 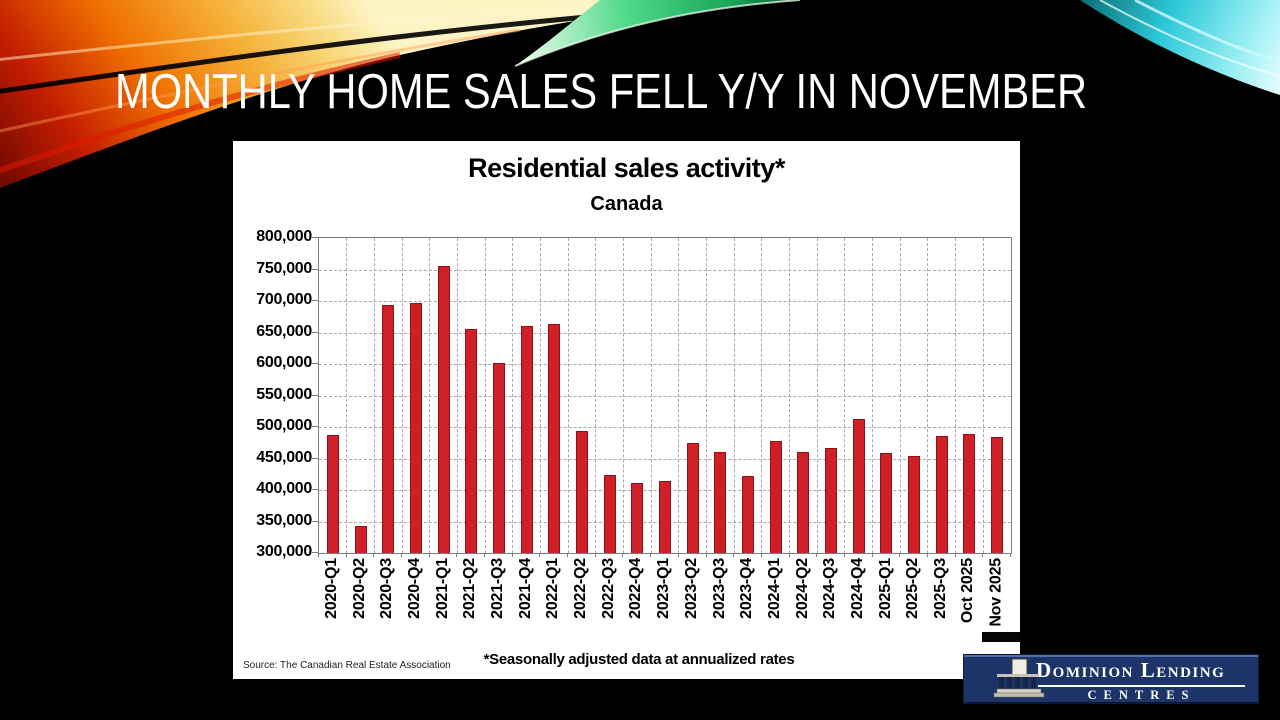 I want to click on x-axis-label: 2021-Q2, so click(x=470, y=588).